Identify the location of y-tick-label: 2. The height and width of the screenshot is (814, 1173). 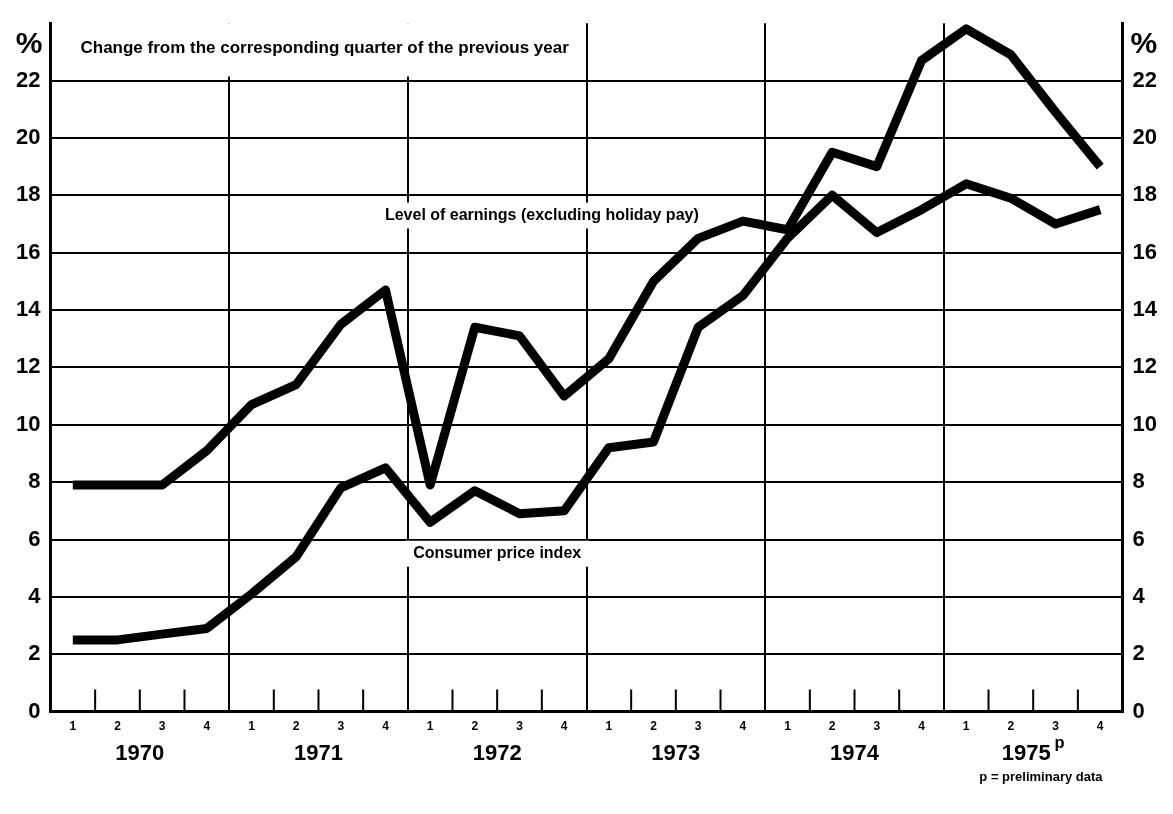
(34, 653).